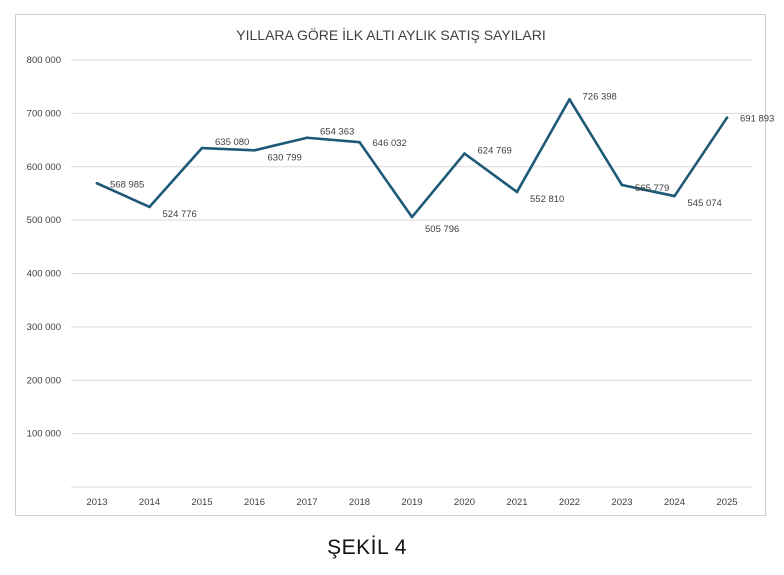  What do you see at coordinates (44, 434) in the screenshot?
I see `y-tick-label: 100 000` at bounding box center [44, 434].